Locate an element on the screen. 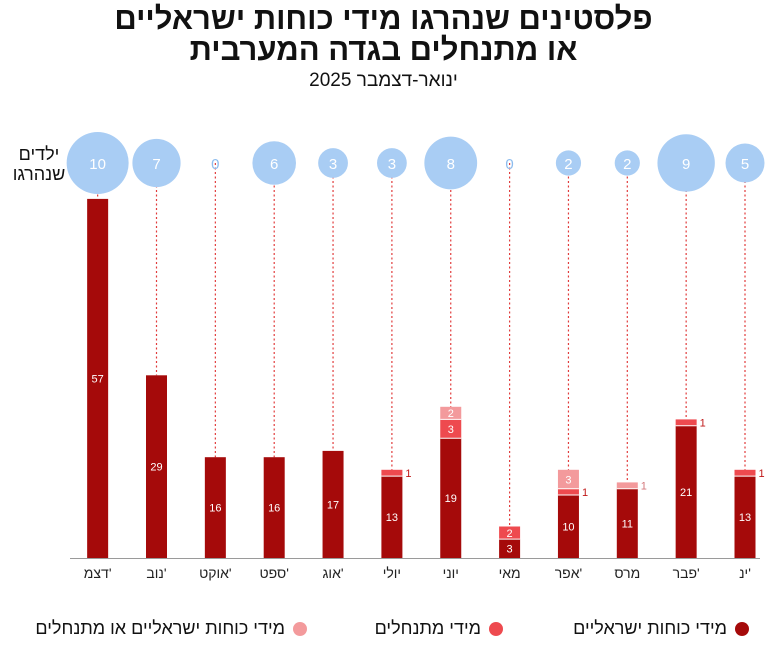 Image resolution: width=767 pixels, height=670 pixels. data-label: 11 is located at coordinates (627, 524).